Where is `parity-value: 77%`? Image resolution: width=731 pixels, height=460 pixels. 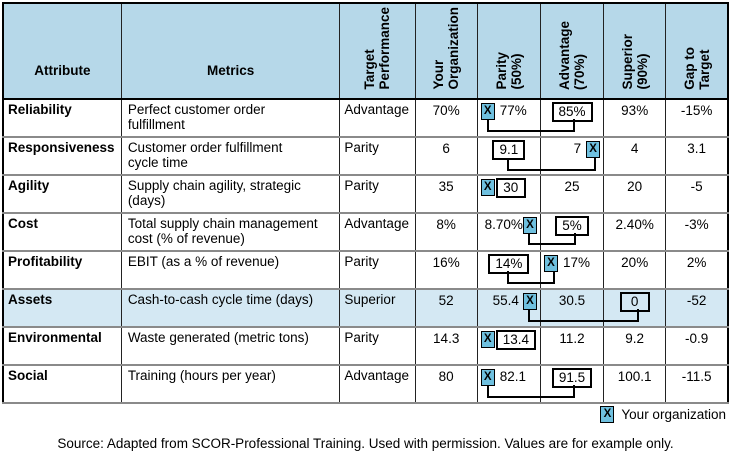 parity-value: 77% is located at coordinates (513, 110).